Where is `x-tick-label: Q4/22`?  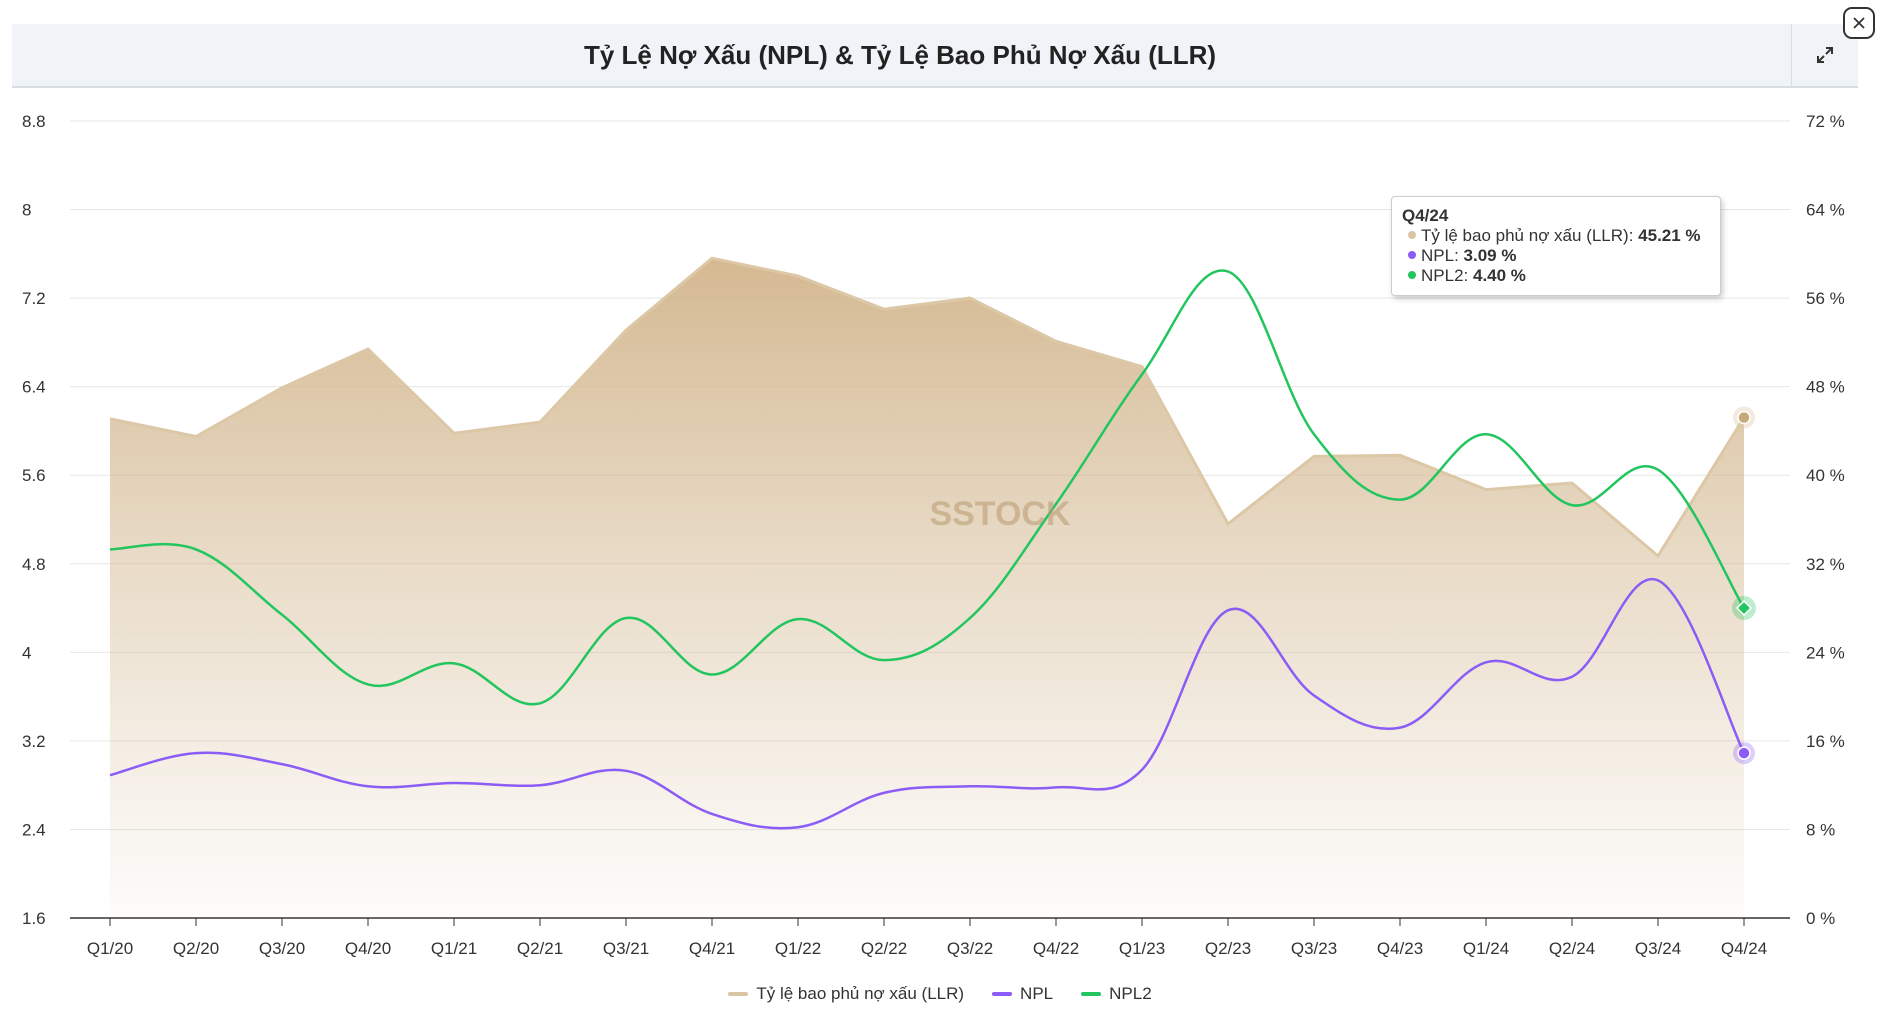
x-tick-label: Q4/22 is located at coordinates (1056, 948).